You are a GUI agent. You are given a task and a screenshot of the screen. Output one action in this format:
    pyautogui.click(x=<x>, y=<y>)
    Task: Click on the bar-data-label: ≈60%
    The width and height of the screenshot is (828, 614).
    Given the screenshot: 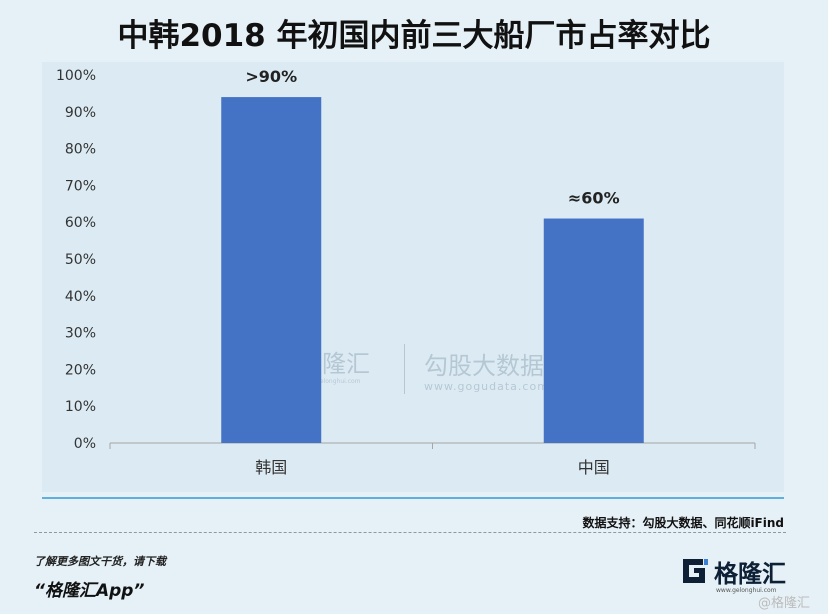 What is the action you would take?
    pyautogui.click(x=594, y=198)
    